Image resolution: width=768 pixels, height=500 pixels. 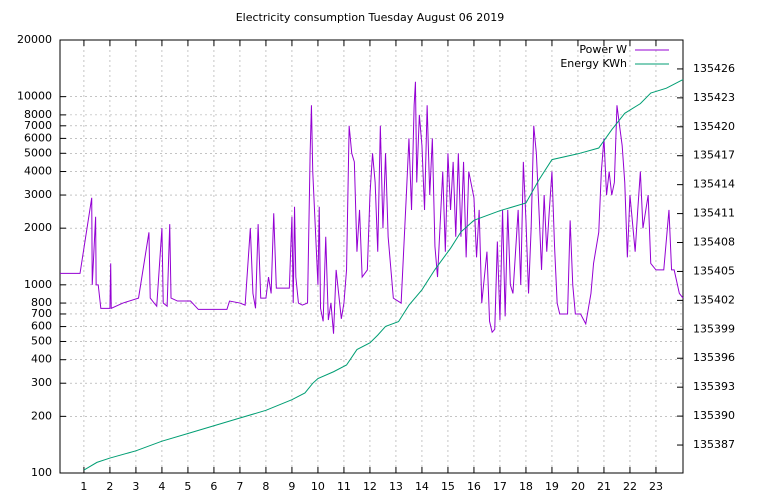 What do you see at coordinates (714, 415) in the screenshot?
I see `y2-tick-label: 135390` at bounding box center [714, 415].